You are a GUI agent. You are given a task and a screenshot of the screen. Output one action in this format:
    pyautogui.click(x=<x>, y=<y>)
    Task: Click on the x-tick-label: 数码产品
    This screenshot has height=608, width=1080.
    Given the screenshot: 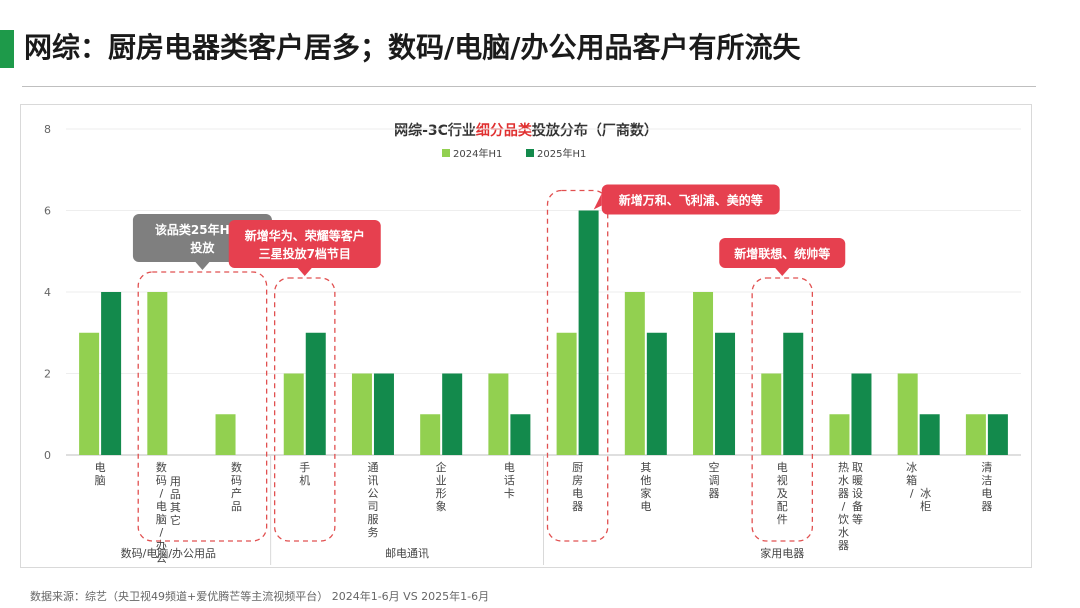 What is the action you would take?
    pyautogui.click(x=236, y=487)
    